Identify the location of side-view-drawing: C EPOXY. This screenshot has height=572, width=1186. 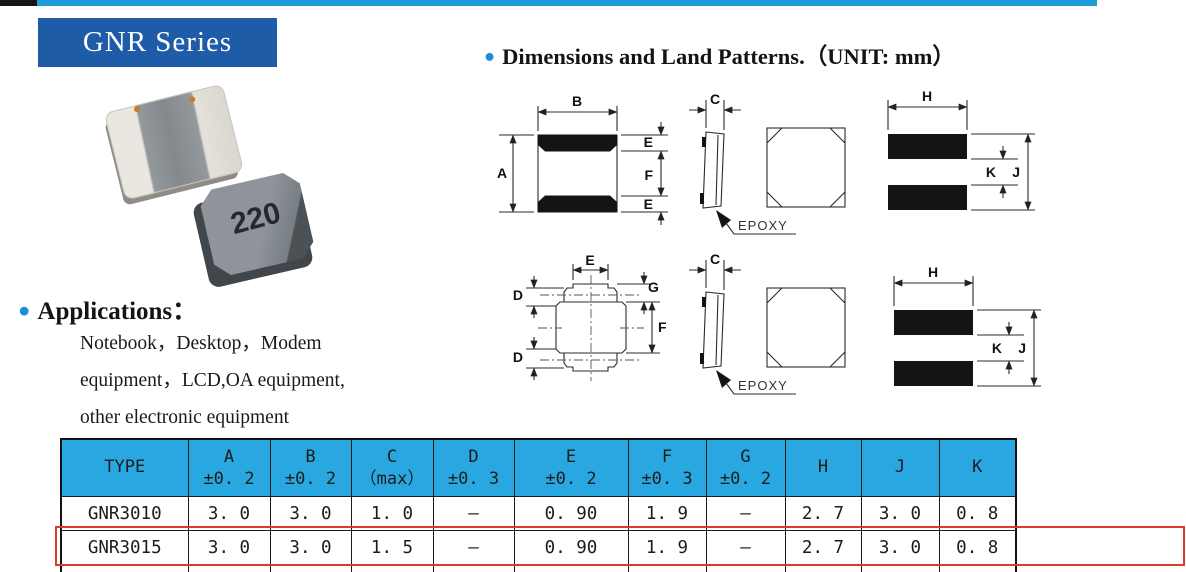
(767, 163).